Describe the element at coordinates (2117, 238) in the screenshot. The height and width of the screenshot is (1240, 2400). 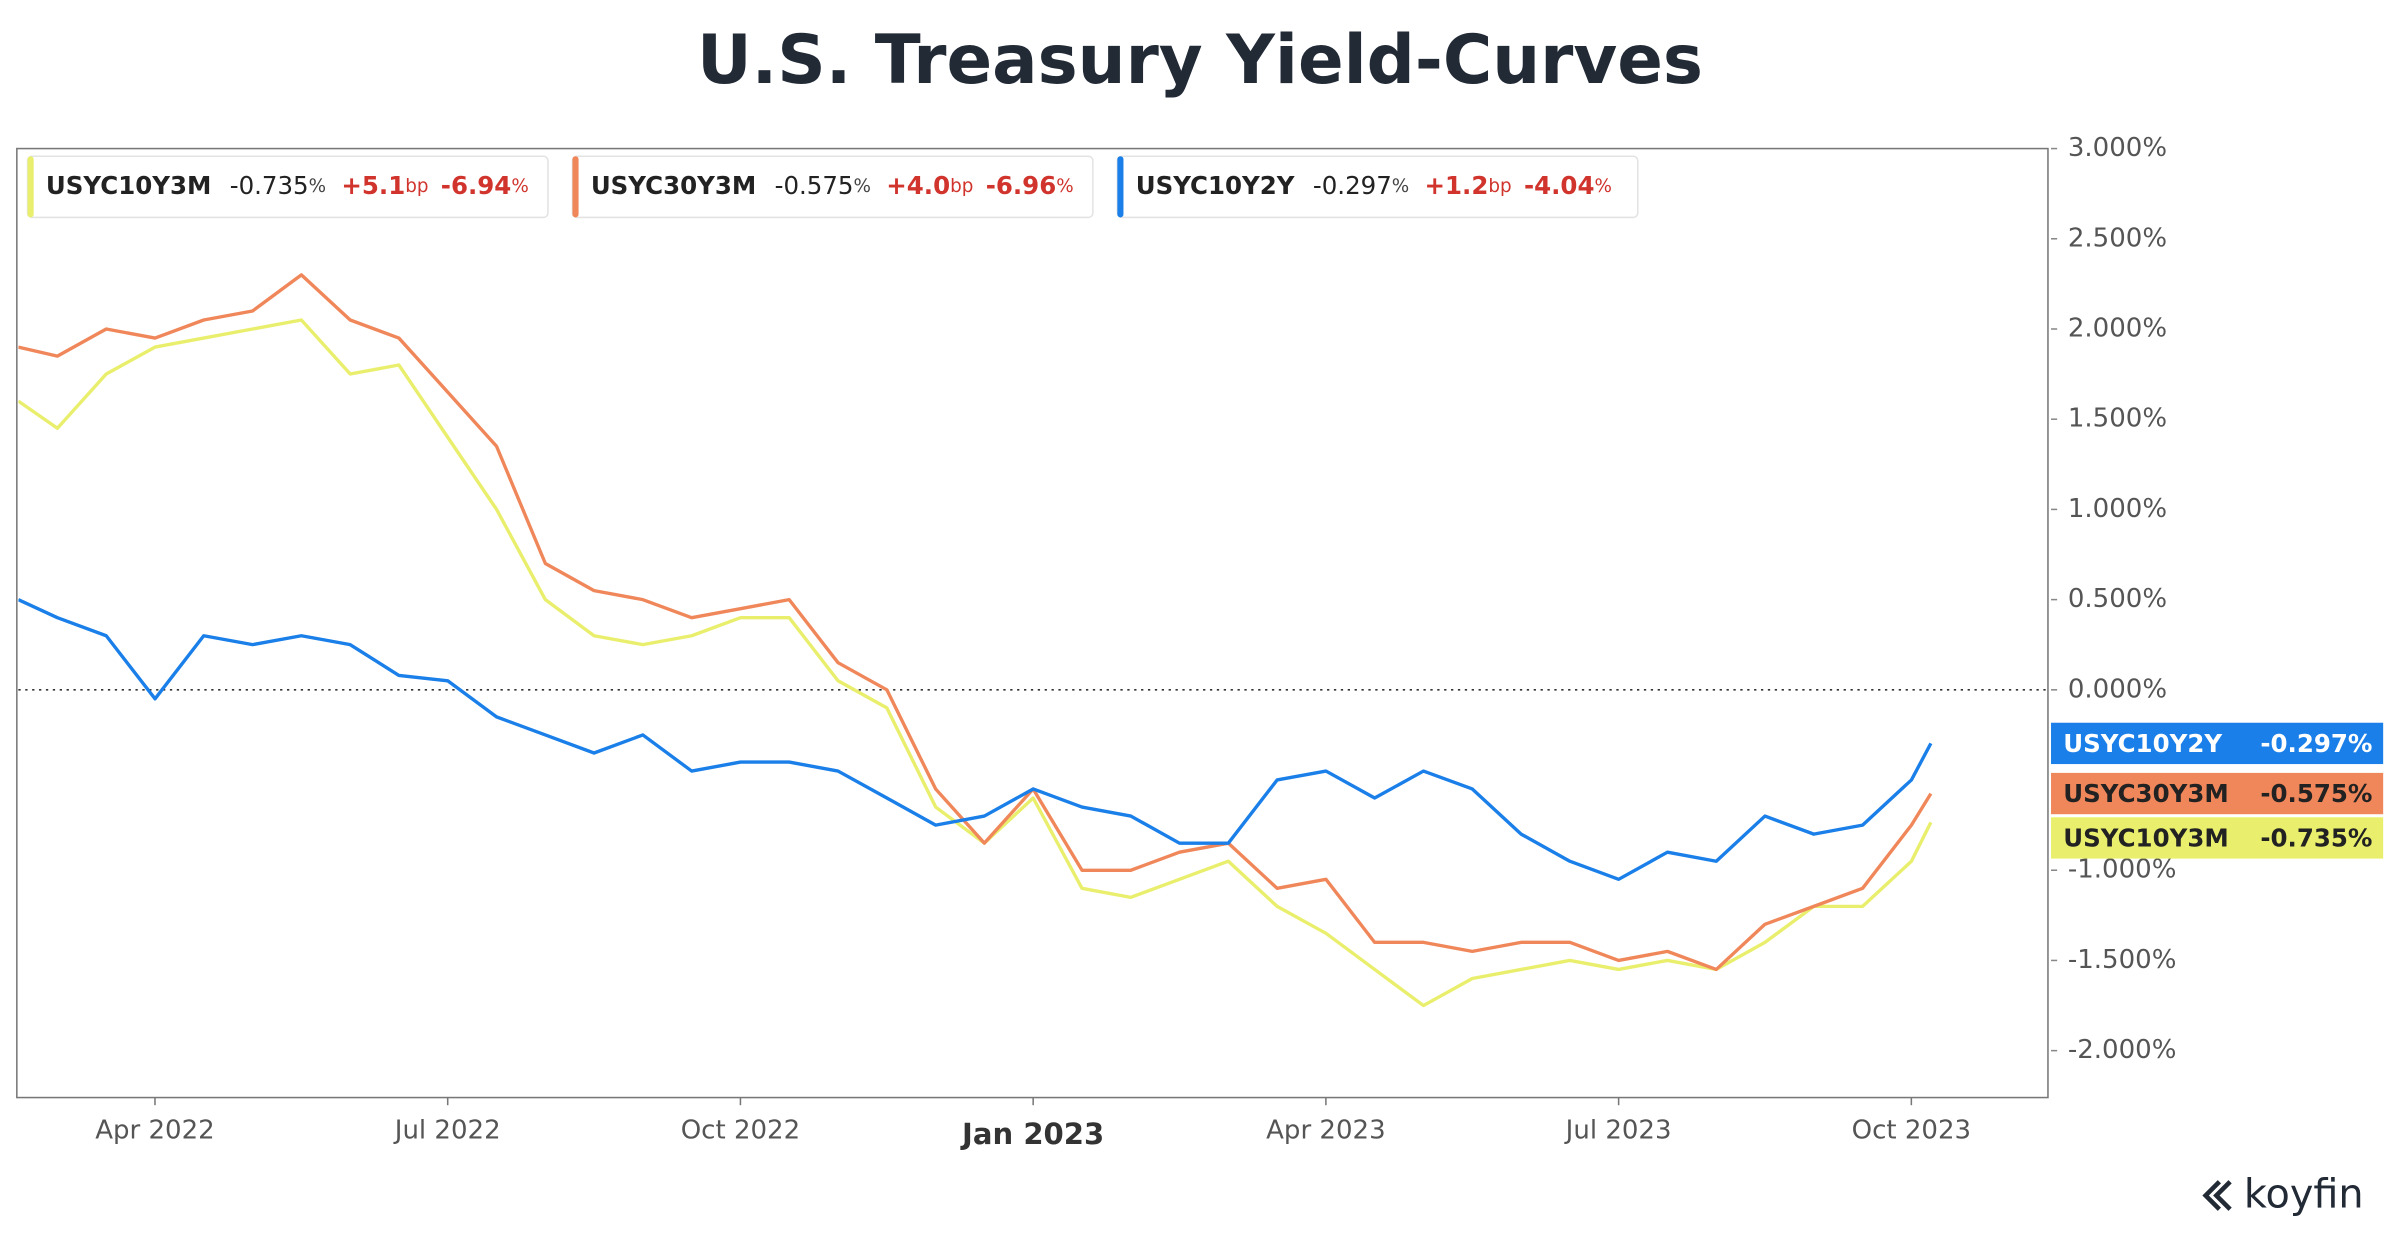
I see `y-tick-label: 2.500%` at that location.